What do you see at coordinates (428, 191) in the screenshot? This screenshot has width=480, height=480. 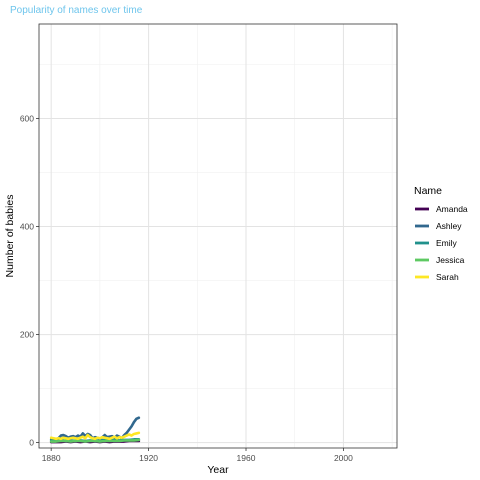 I see `legend-title: Name` at bounding box center [428, 191].